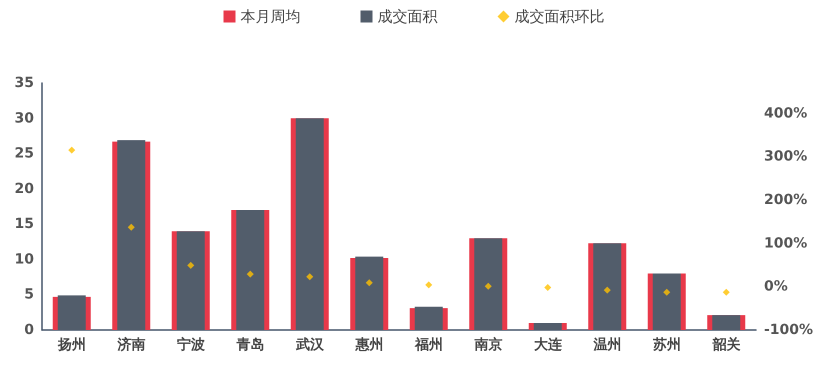 The height and width of the screenshot is (378, 828). Describe the element at coordinates (559, 17) in the screenshot. I see `legend-label: 成交面积环比` at that location.